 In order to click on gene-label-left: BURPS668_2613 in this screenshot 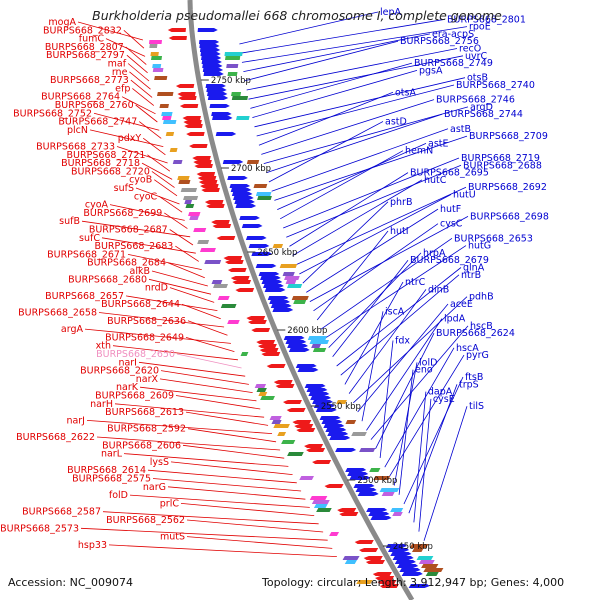, I will do `click(144, 412)`.